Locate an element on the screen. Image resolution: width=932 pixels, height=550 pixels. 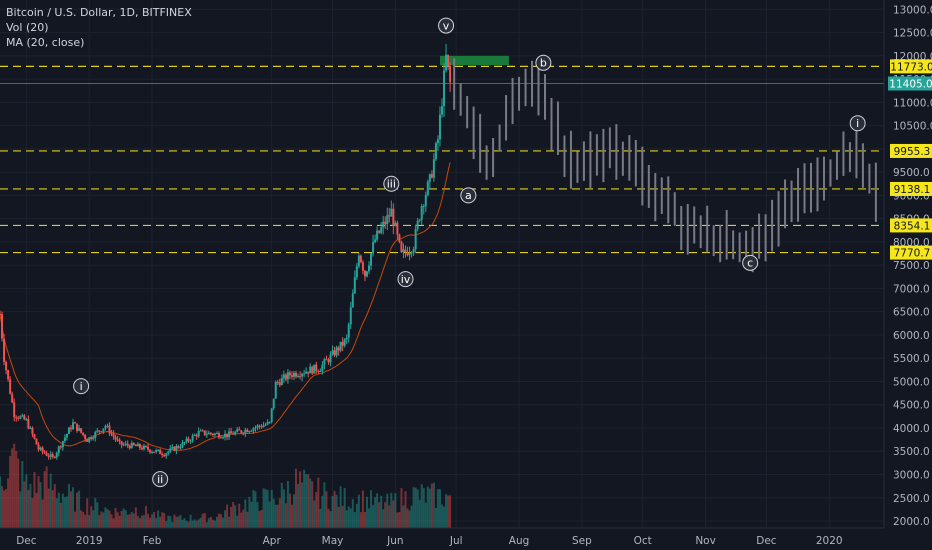
time-tick-label: Oct is located at coordinates (643, 541).